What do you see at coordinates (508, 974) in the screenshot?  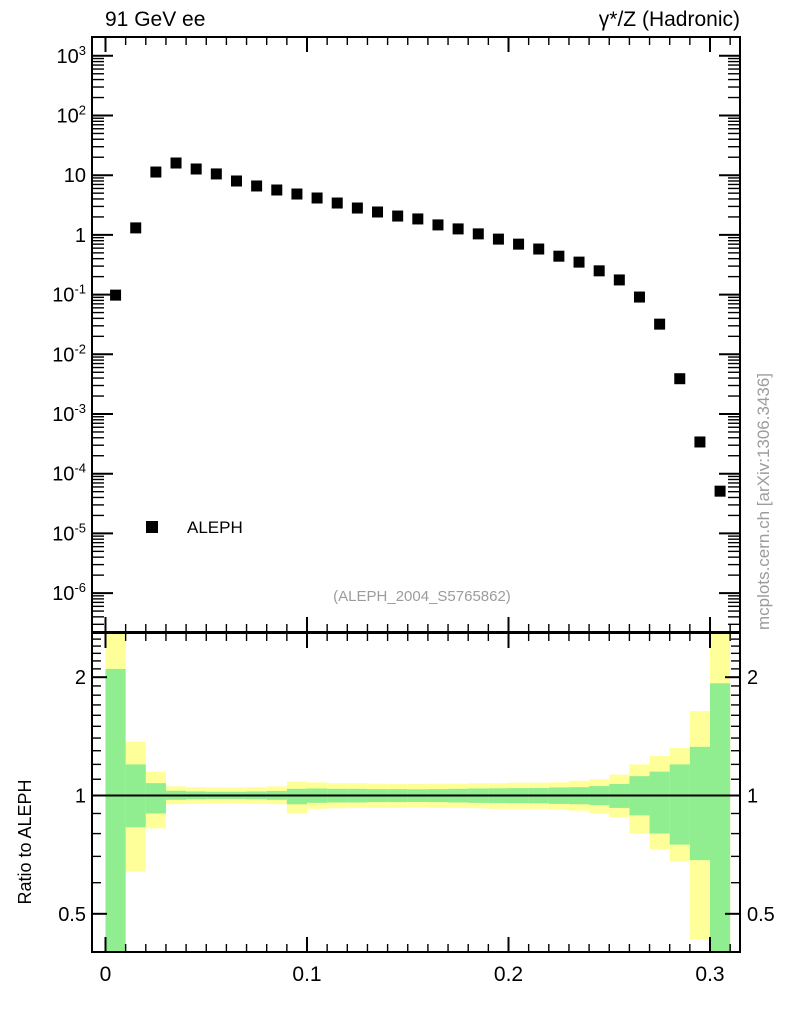 I see `x-tick-label: 0.2` at bounding box center [508, 974].